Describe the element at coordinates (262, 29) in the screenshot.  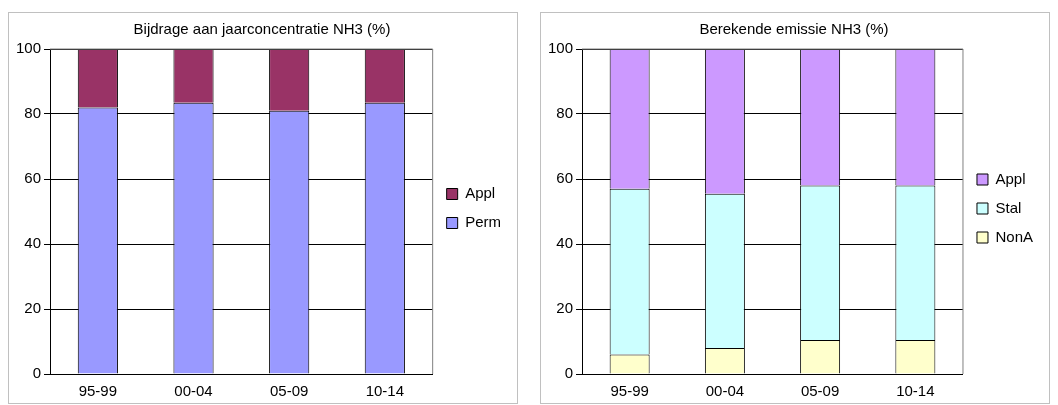
I see `chart-title: Bijdrage aan jaarconcentratie NH3 (%)` at that location.